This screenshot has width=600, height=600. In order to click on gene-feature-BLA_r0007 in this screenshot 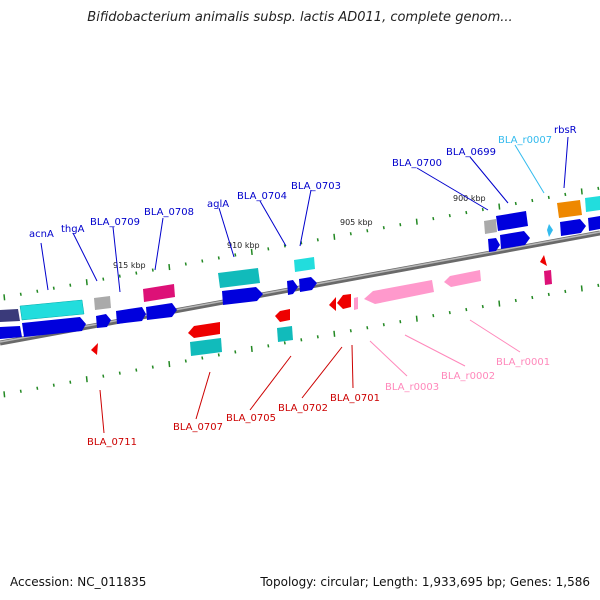, I will do `click(550, 230)`.